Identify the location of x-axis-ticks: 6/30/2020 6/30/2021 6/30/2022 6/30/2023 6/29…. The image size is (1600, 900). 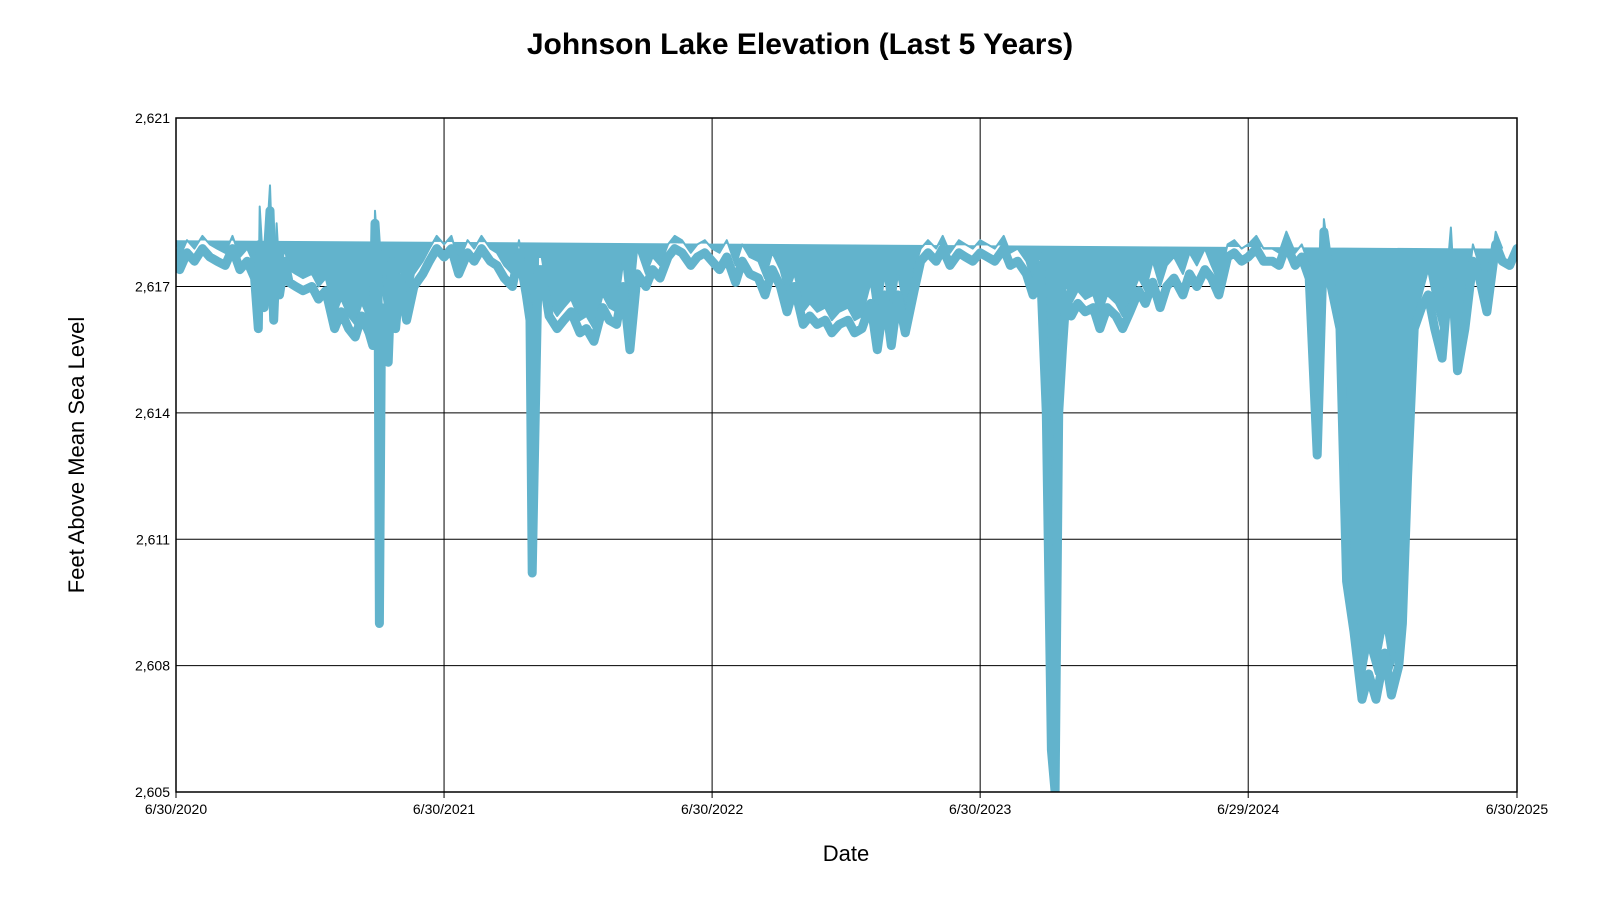
(846, 809).